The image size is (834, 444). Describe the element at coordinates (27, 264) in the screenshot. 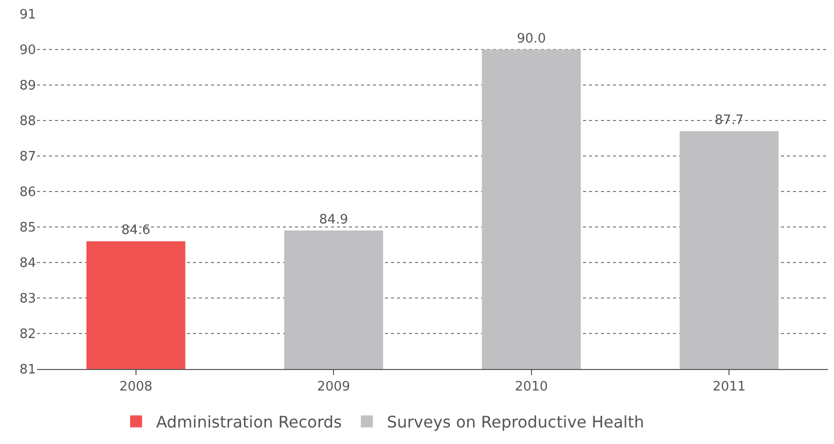

I see `y-tick-label: 84` at that location.